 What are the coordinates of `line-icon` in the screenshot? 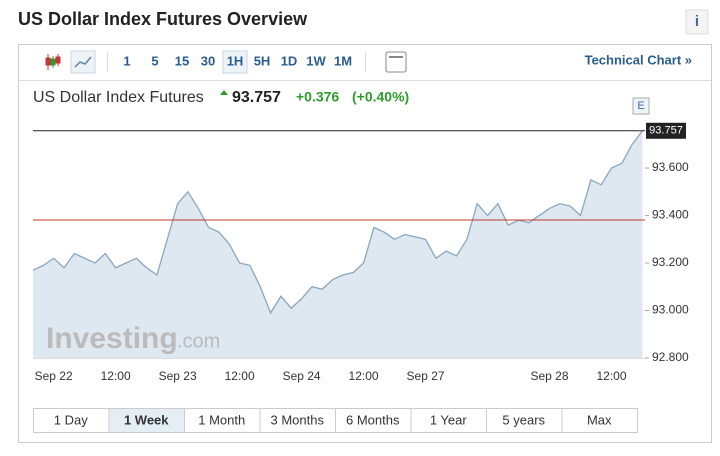 It's located at (83, 62).